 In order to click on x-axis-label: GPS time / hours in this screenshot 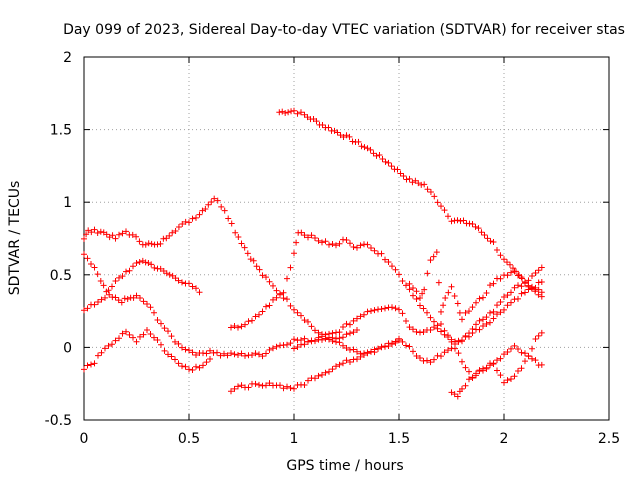, I will do `click(344, 466)`.